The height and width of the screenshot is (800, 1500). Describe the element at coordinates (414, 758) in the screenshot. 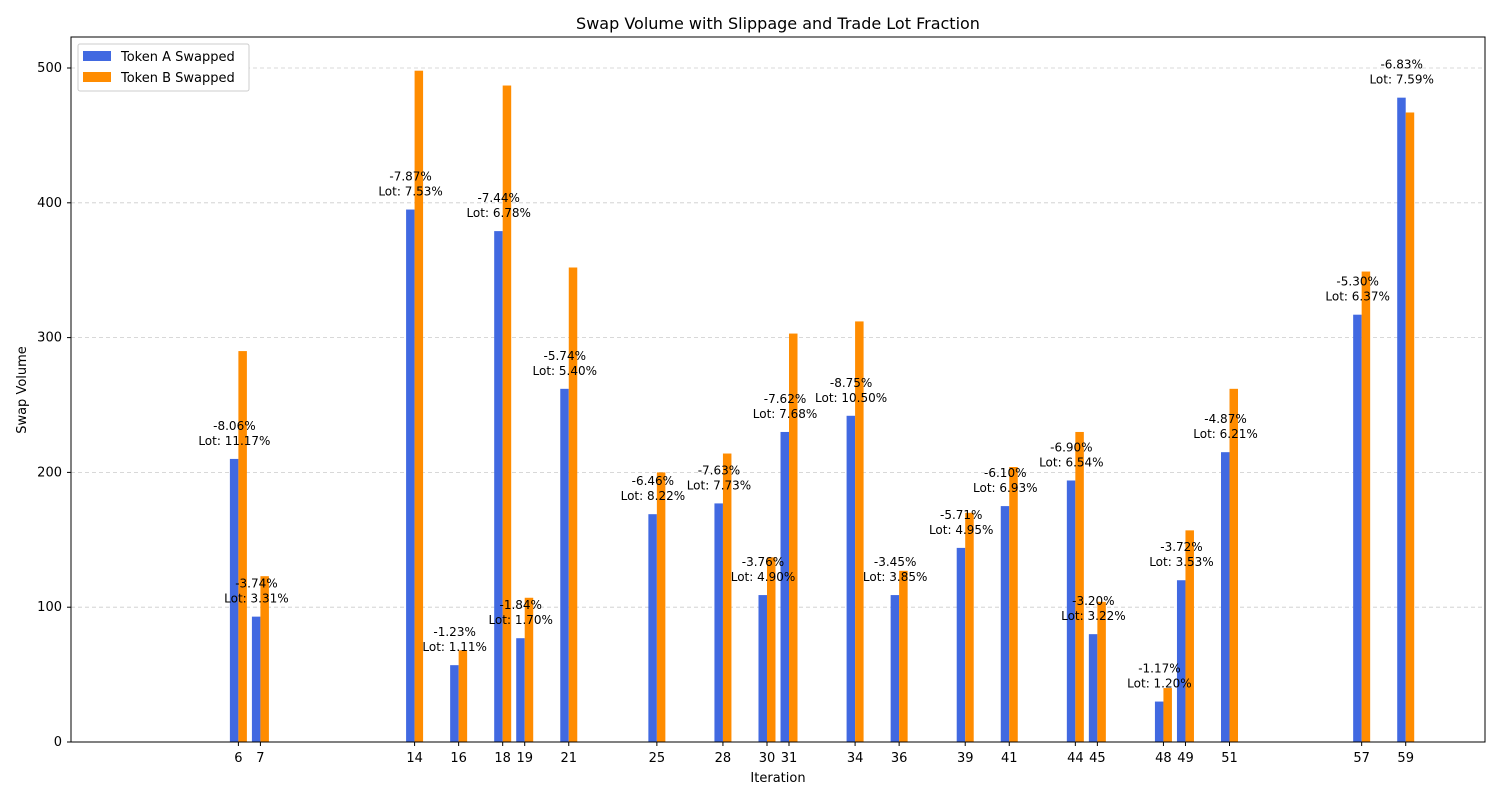

I see `x-tick-label: 14` at that location.